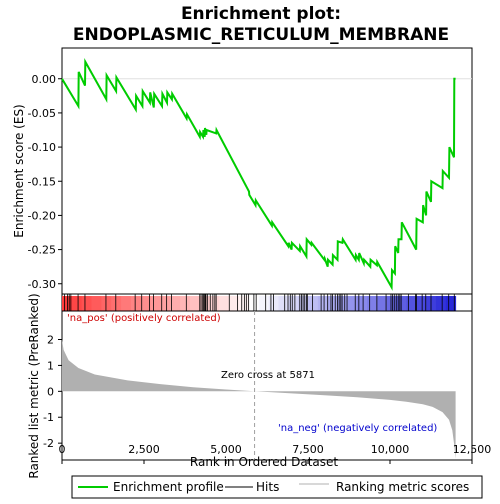  What do you see at coordinates (42, 250) in the screenshot?
I see `es-ytick-label: -0.25` at bounding box center [42, 250].